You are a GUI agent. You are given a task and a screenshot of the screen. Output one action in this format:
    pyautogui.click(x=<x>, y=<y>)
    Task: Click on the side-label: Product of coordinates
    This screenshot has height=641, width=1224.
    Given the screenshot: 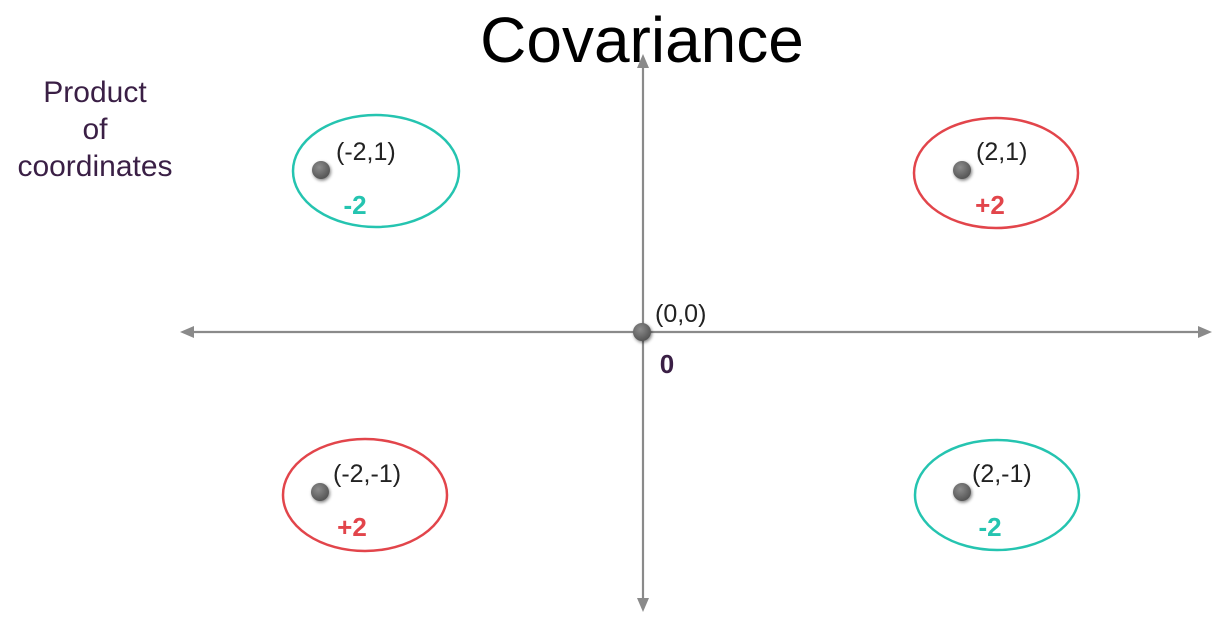 What is the action you would take?
    pyautogui.click(x=95, y=129)
    